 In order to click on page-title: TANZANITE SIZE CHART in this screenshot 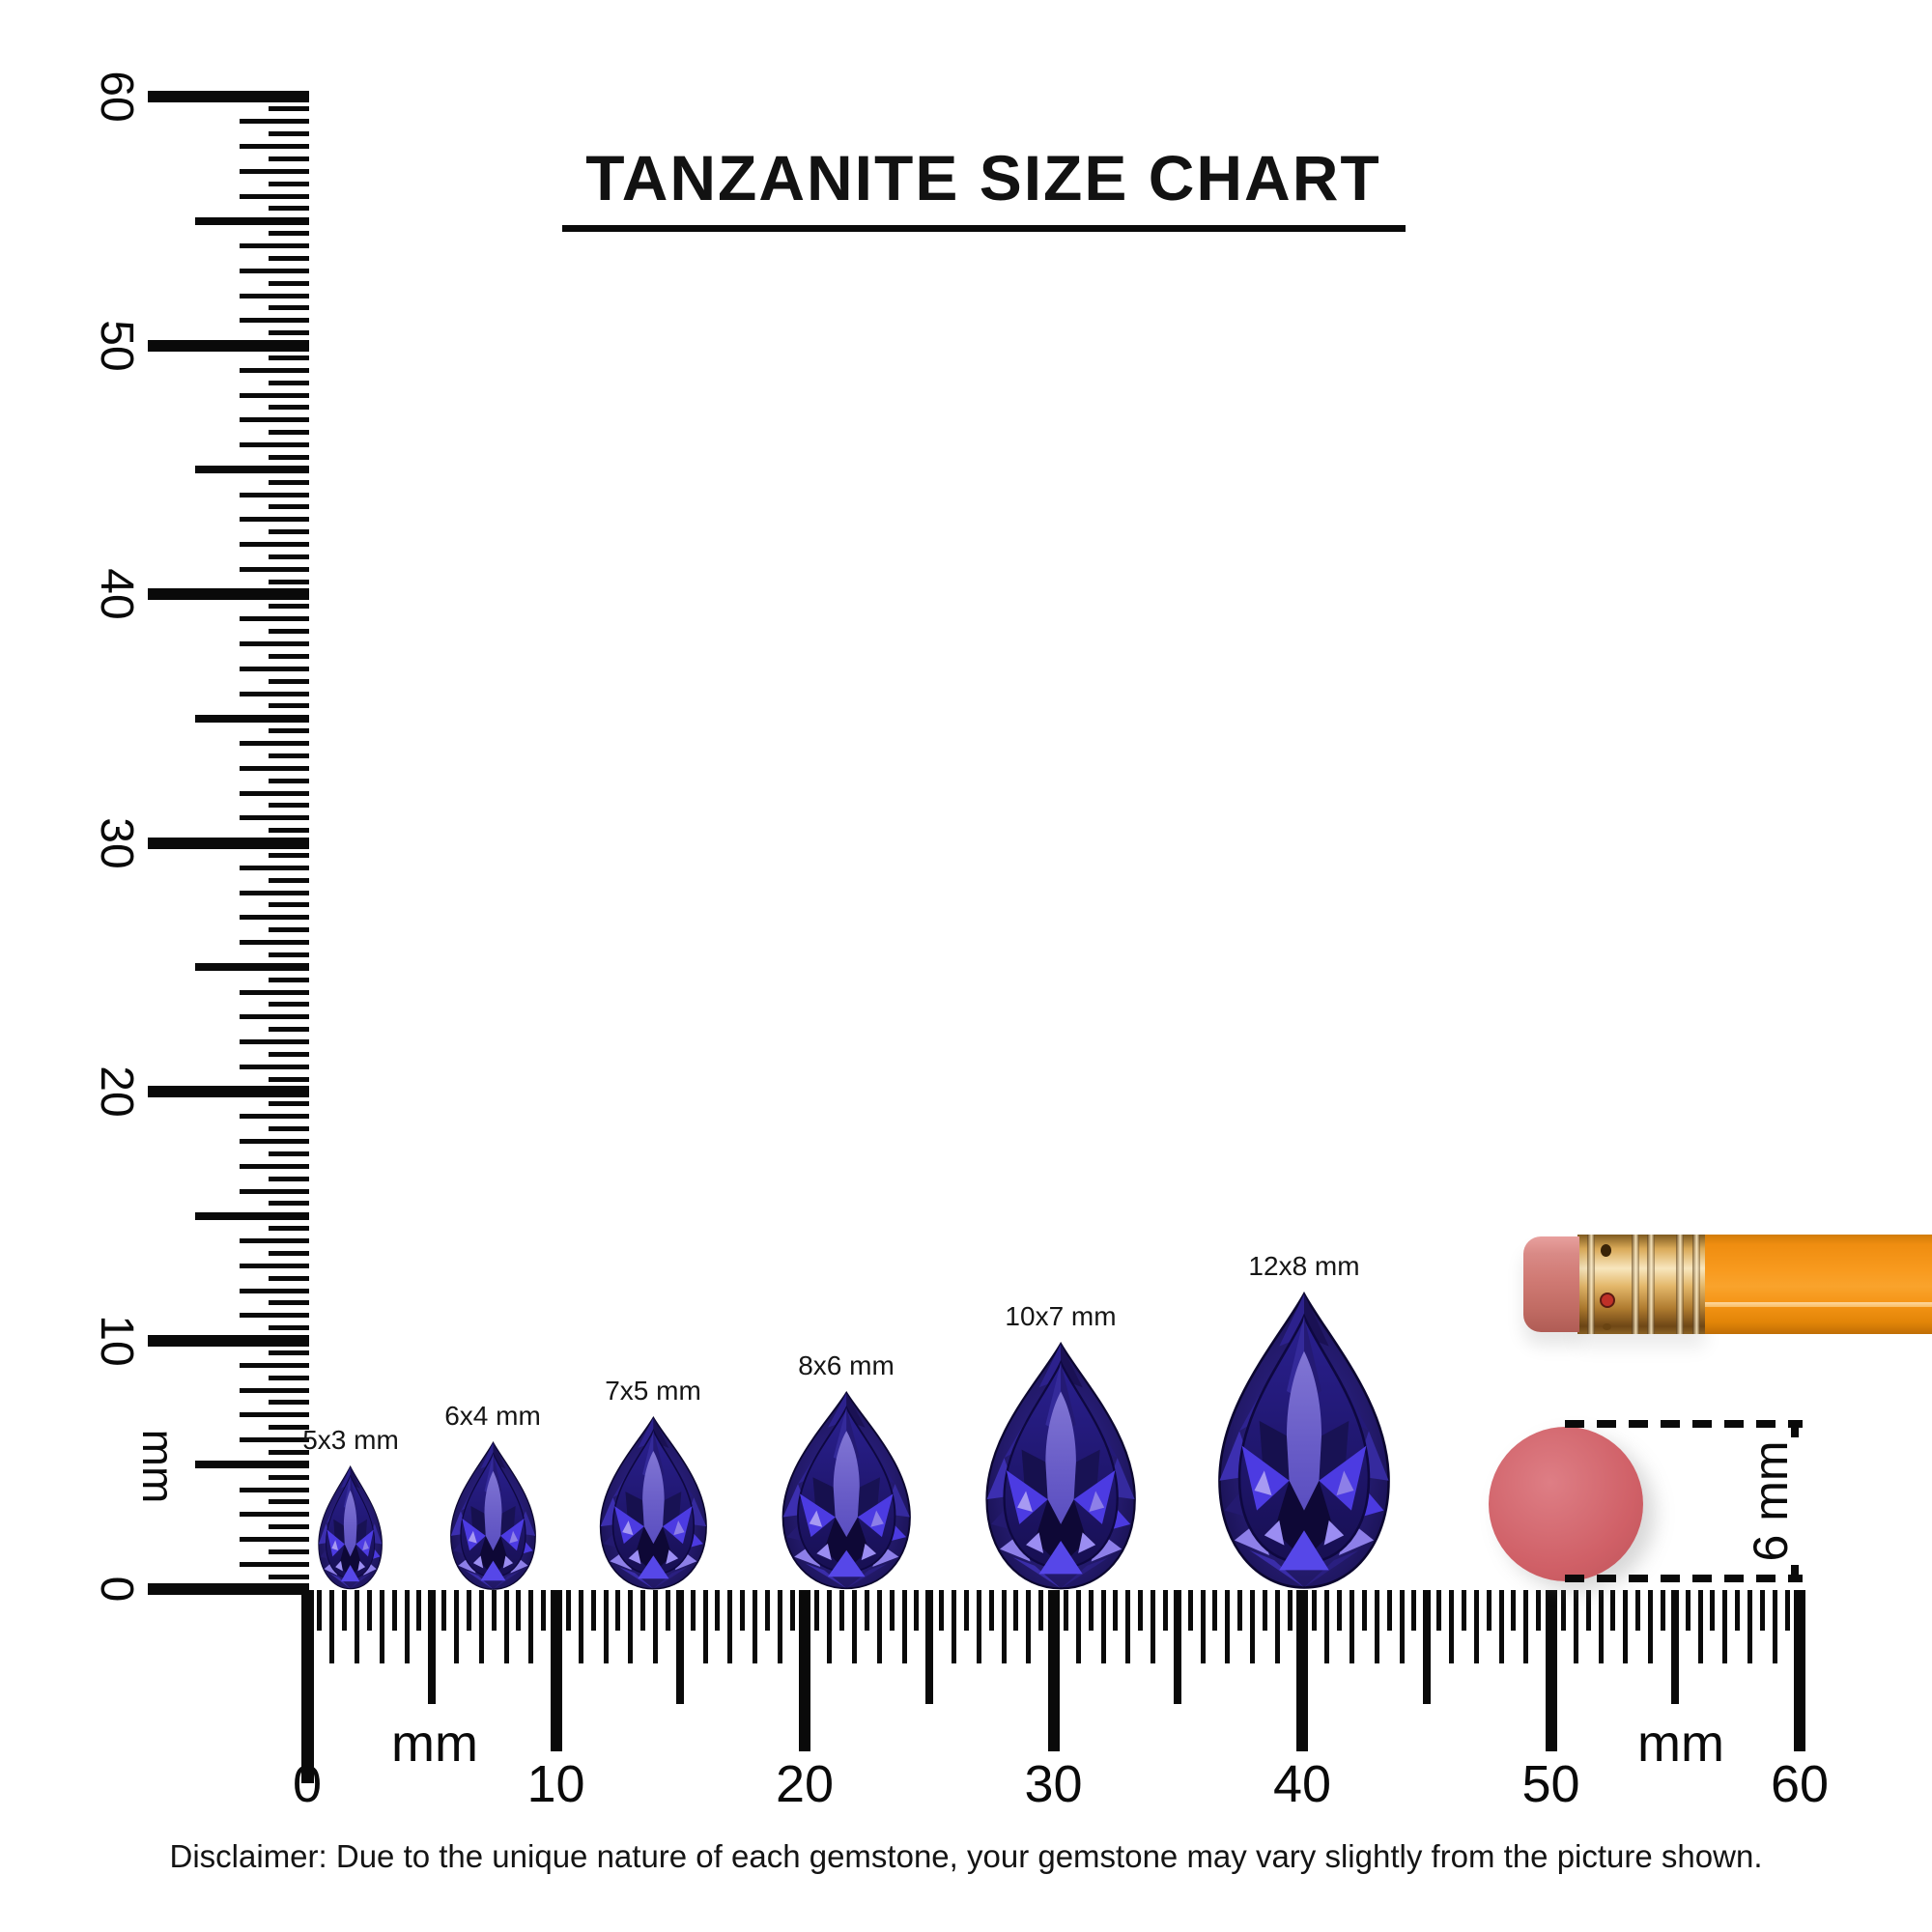, I will do `click(983, 177)`.